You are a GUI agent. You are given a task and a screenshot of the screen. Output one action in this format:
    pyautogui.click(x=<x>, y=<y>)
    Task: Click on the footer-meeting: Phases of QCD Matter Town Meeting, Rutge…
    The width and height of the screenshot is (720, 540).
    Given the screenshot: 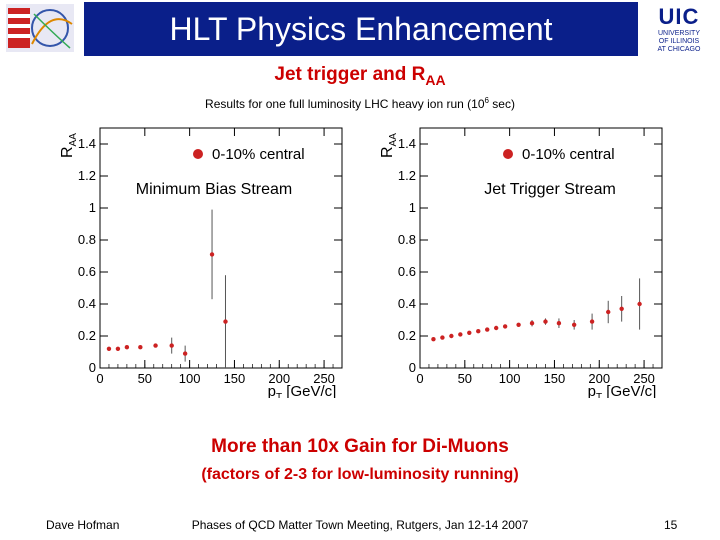 What is the action you would take?
    pyautogui.click(x=360, y=525)
    